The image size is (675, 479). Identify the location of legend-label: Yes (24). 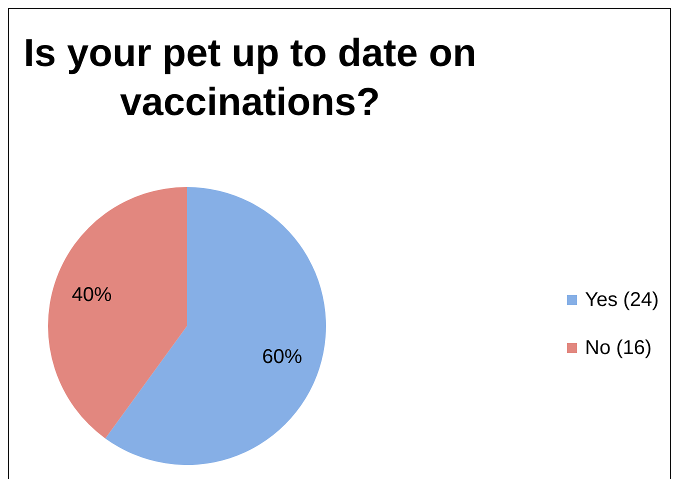
(622, 300).